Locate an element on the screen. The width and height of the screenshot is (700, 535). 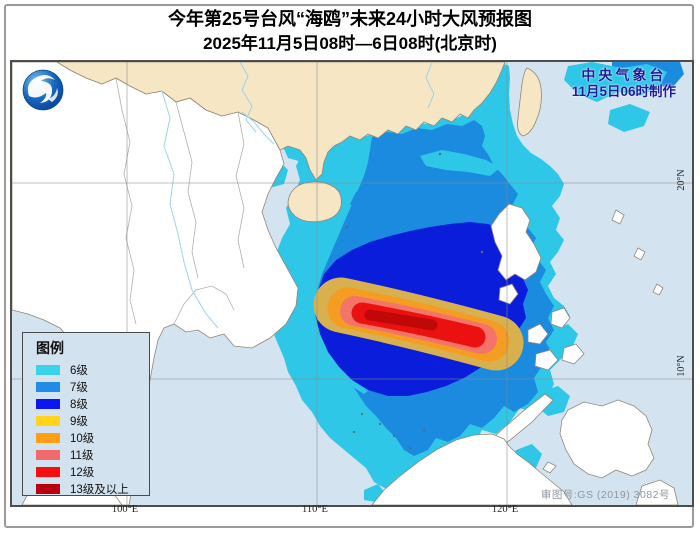
issue-time: 11月5日06时制作 is located at coordinates (623, 91).